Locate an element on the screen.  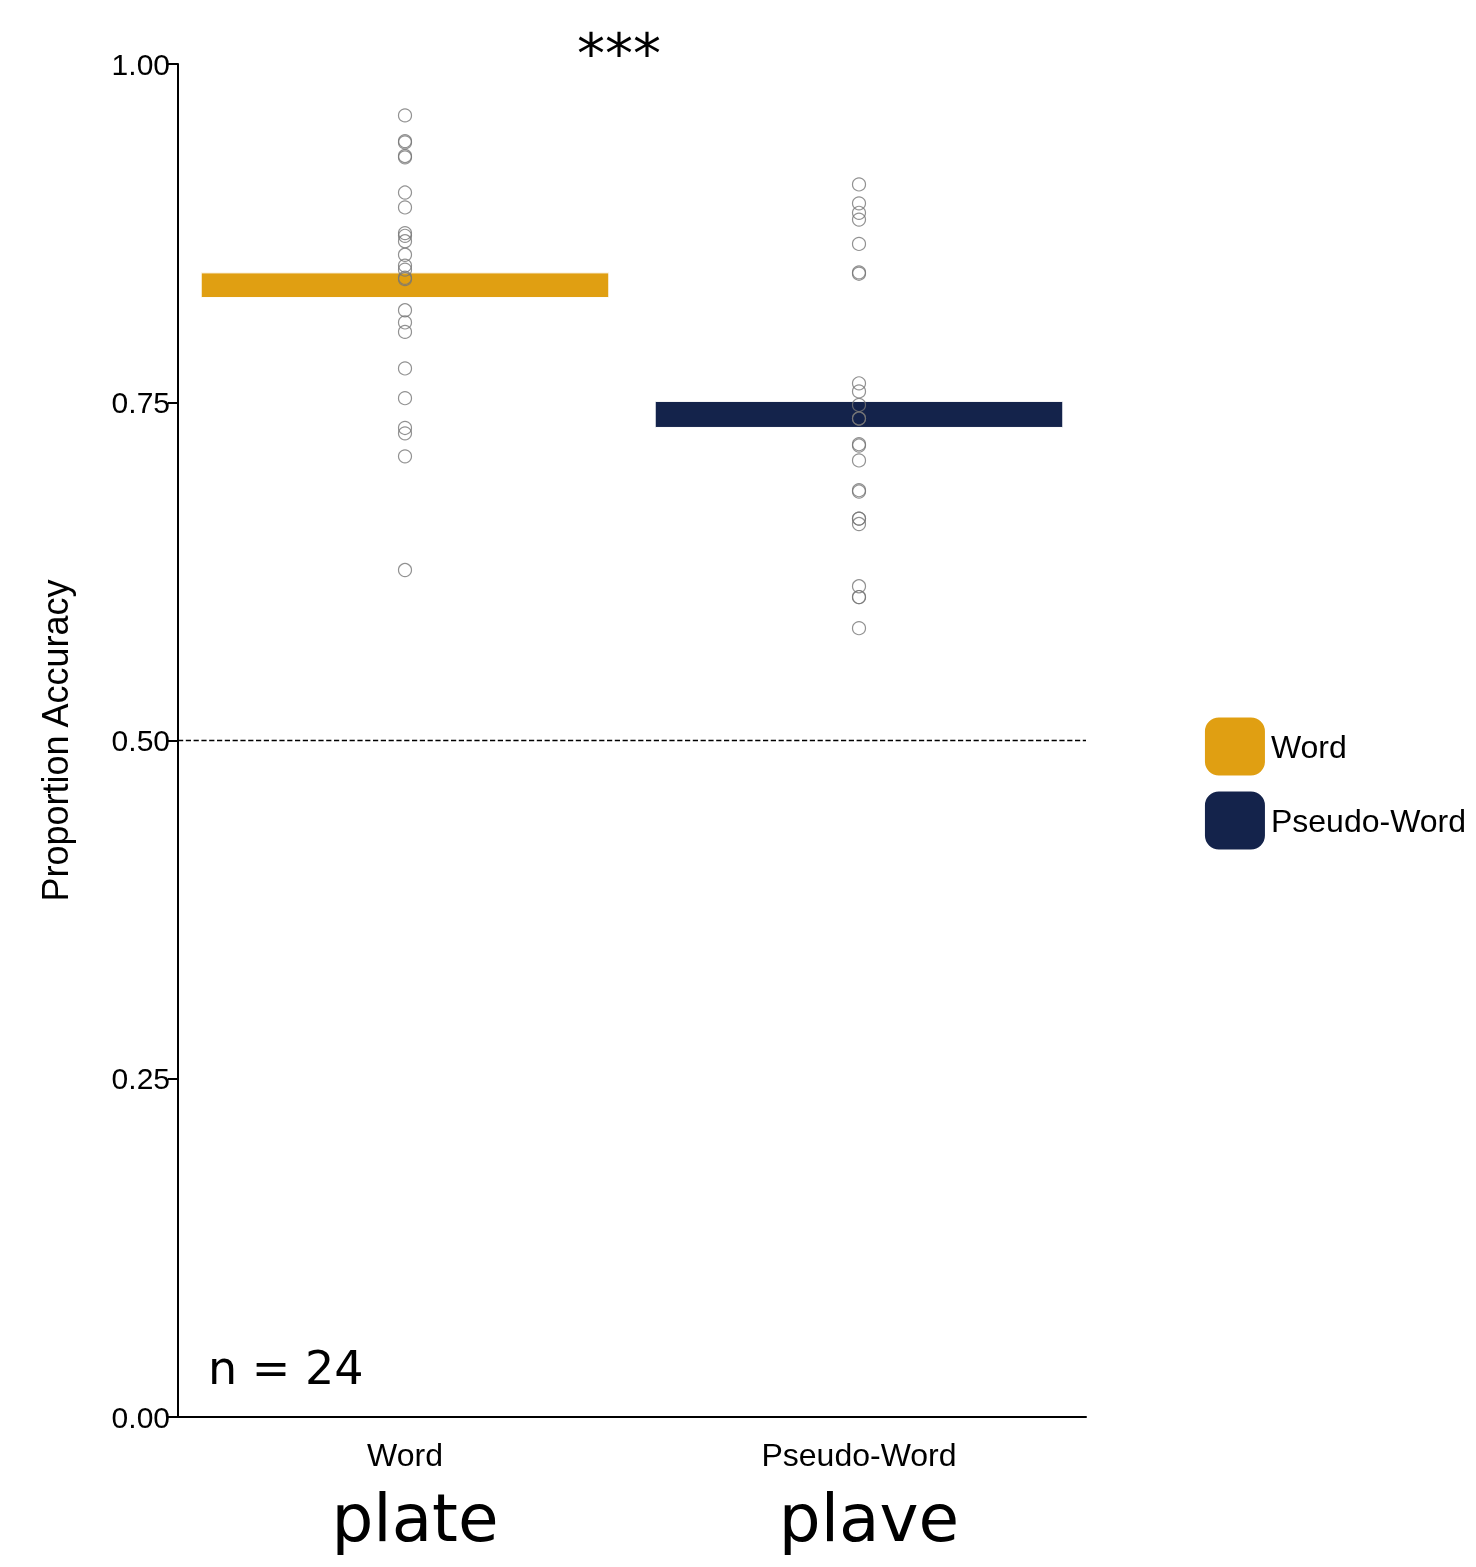
legend-label: Pseudo-Word is located at coordinates (1368, 820).